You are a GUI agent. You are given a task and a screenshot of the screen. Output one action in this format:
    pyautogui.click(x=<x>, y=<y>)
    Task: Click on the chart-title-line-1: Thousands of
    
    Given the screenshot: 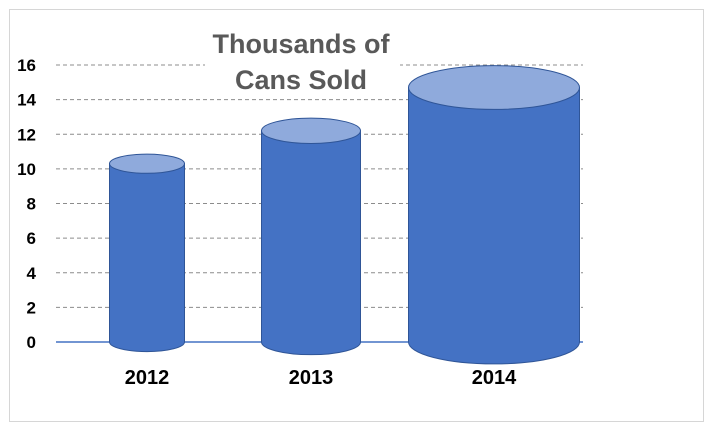 What is the action you would take?
    pyautogui.click(x=302, y=44)
    